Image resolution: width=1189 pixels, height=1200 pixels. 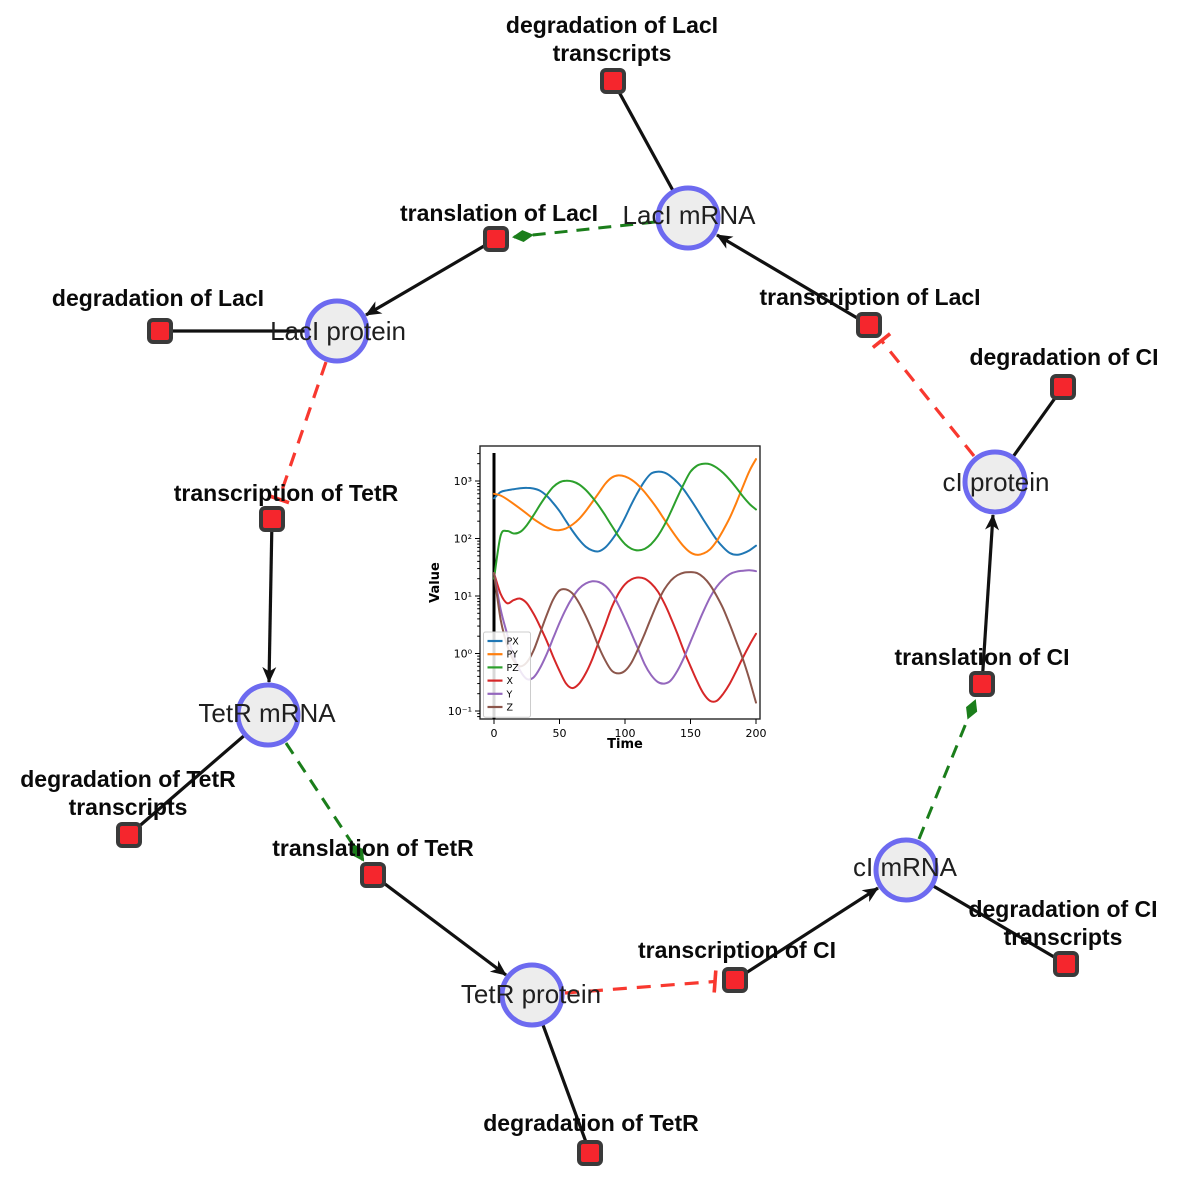 I want to click on inhibition-laci-protein-transcription-tetr, so click(x=302, y=430).